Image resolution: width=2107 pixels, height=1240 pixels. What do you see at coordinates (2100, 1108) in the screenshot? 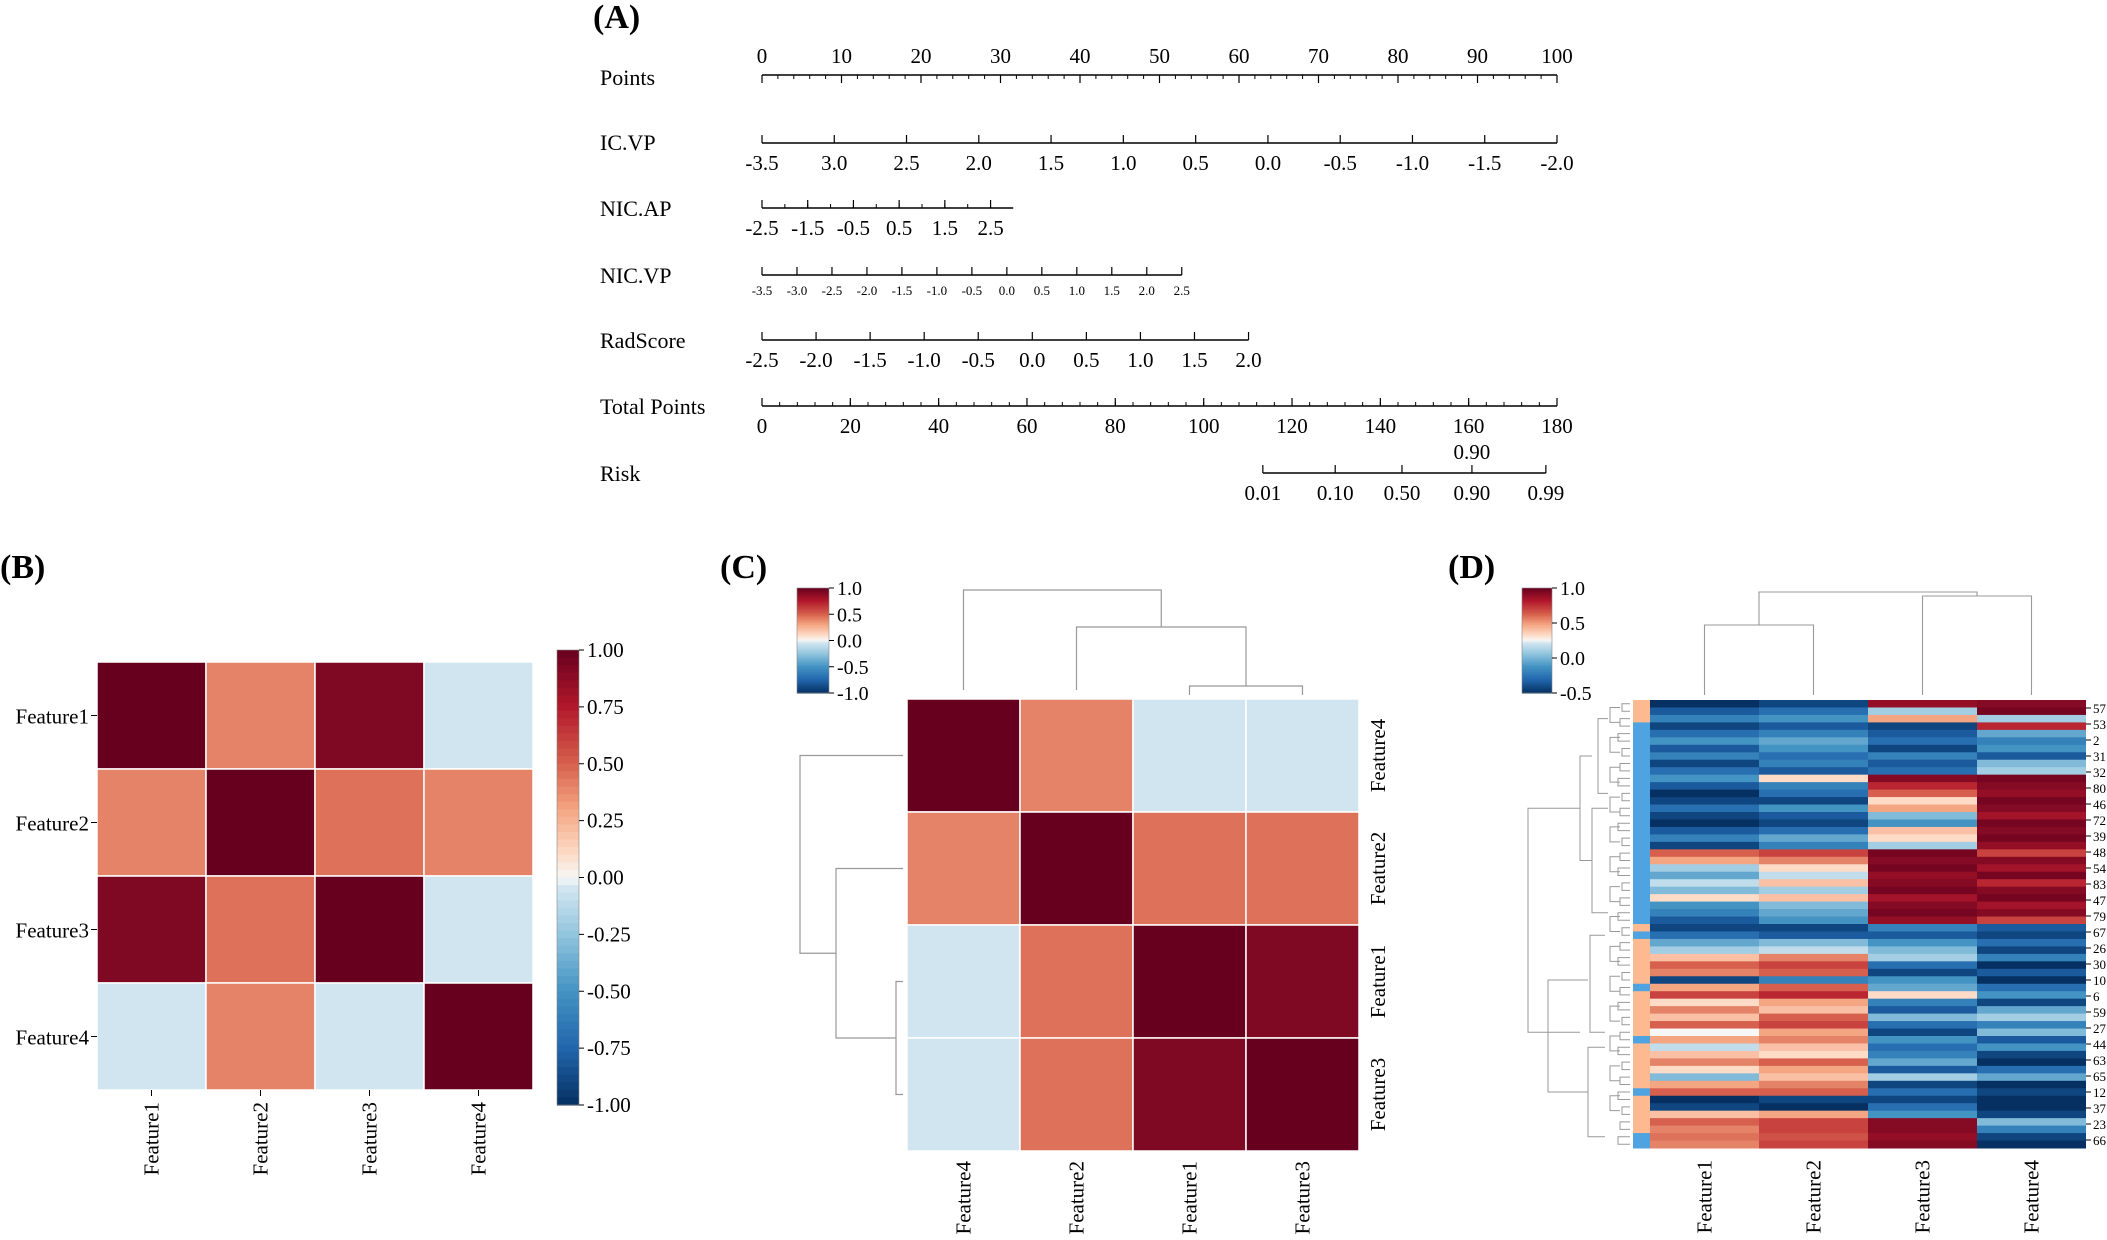
I see `row-label: 37` at bounding box center [2100, 1108].